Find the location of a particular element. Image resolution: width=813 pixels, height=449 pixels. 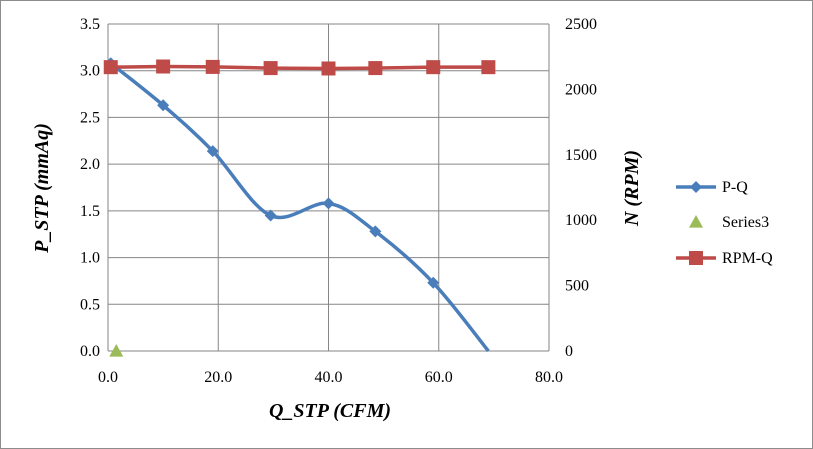

y2-axis-title: N (RPM) is located at coordinates (632, 188).